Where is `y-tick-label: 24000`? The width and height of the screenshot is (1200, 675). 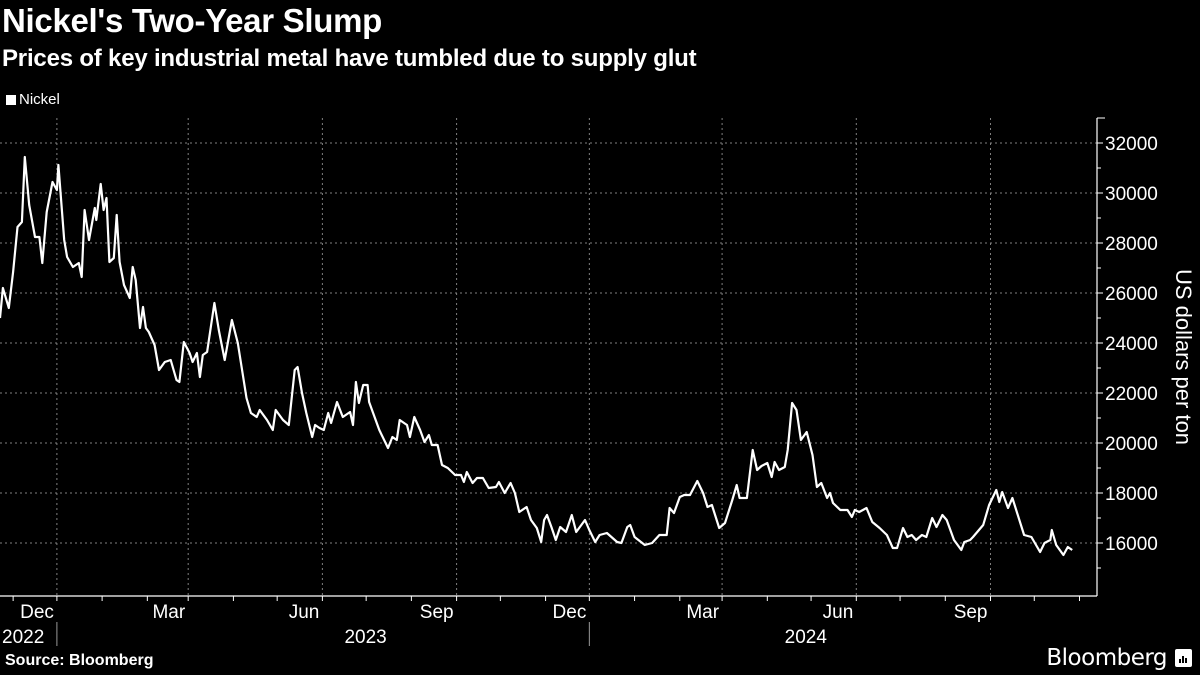 y-tick-label: 24000 is located at coordinates (1131, 344).